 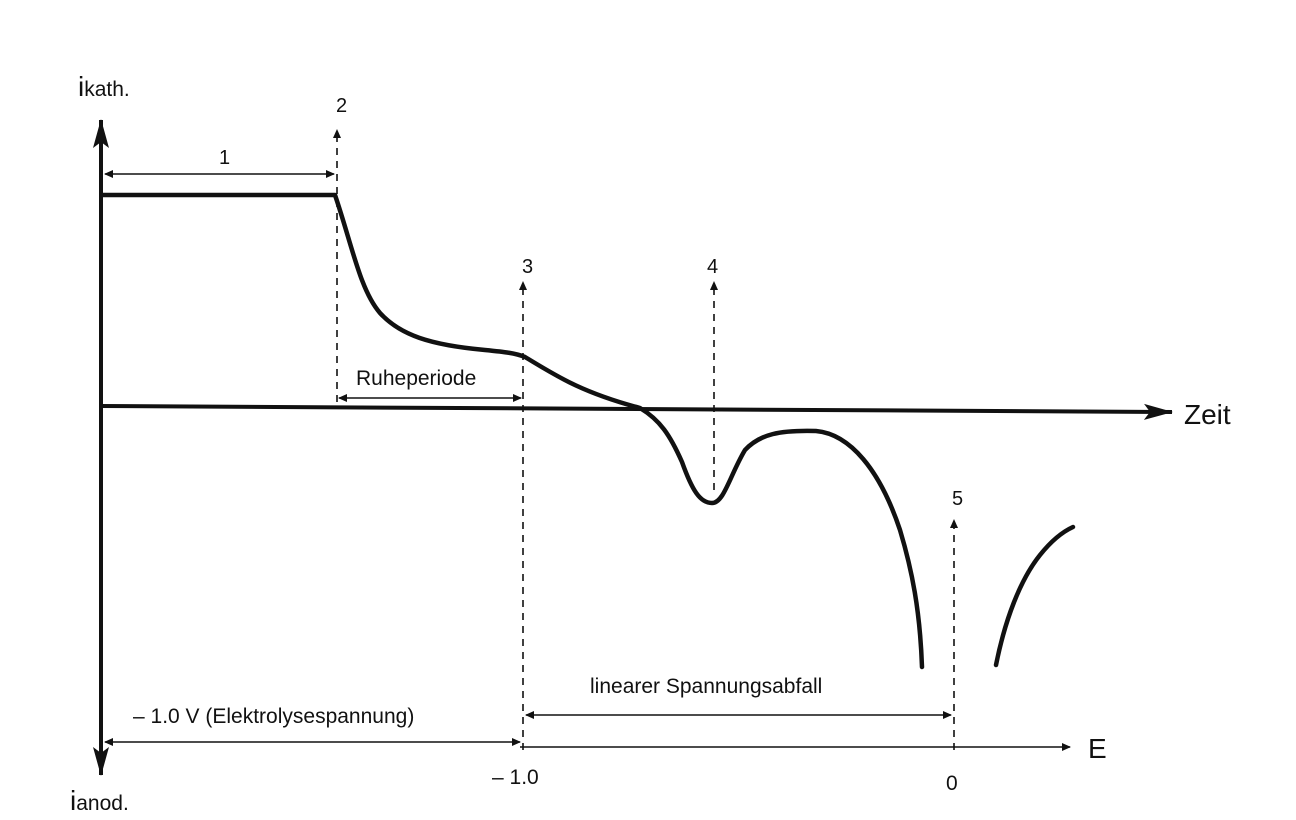 What do you see at coordinates (527, 267) in the screenshot?
I see `marker-label-3: 3` at bounding box center [527, 267].